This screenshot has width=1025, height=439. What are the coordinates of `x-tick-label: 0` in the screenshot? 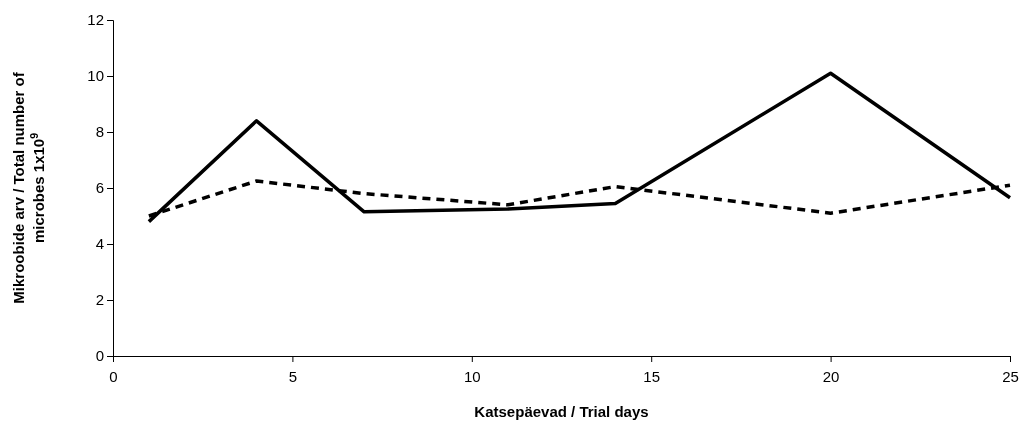 It's located at (113, 376).